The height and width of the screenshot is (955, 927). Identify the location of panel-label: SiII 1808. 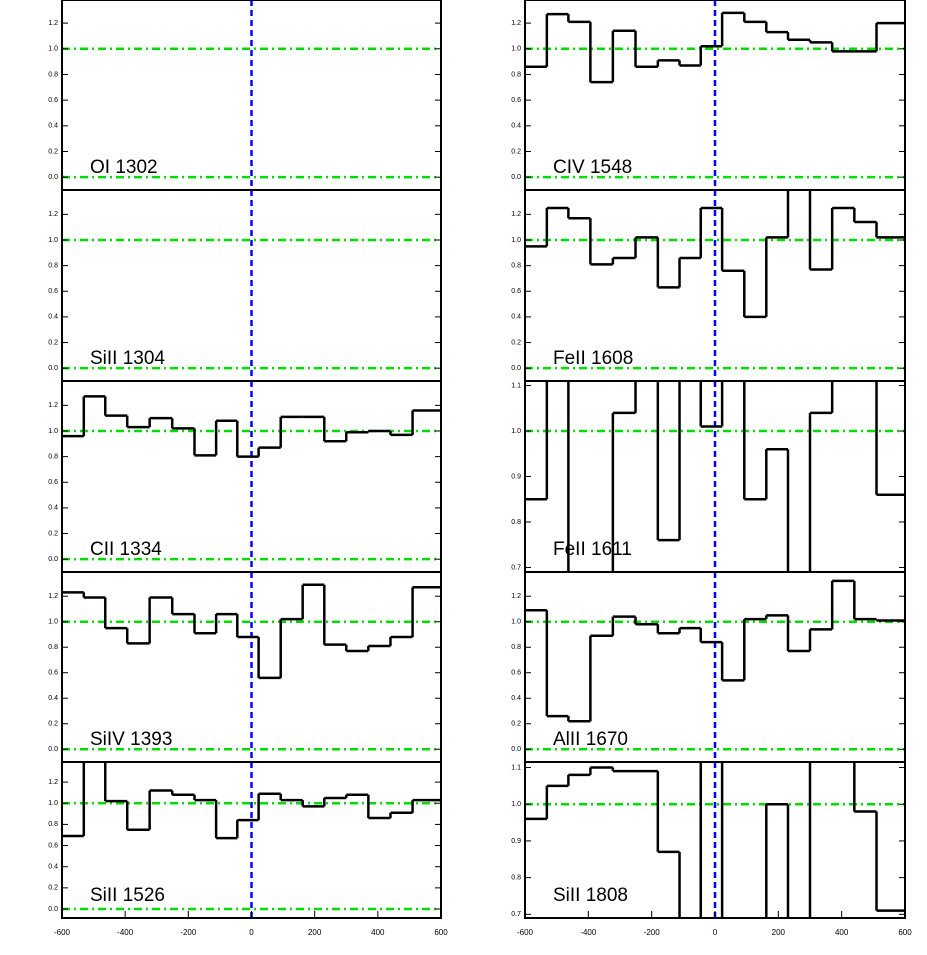
(590, 895).